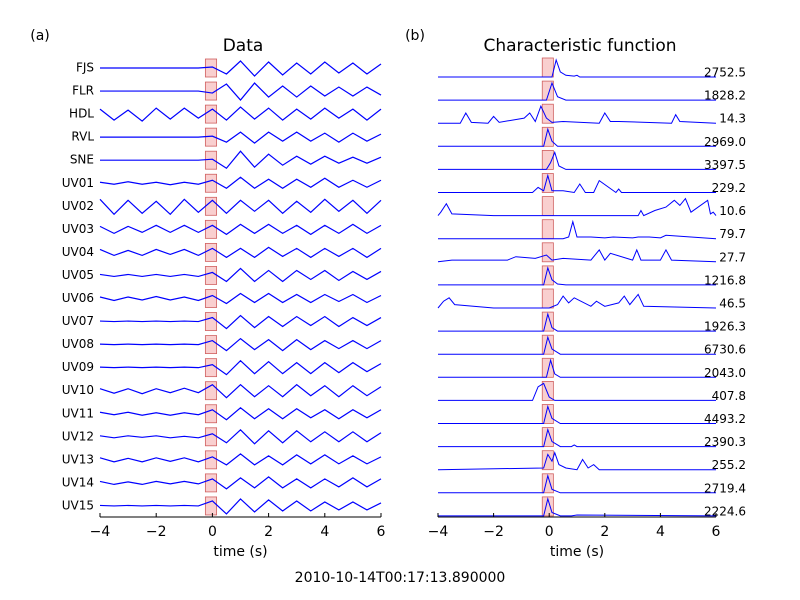 The height and width of the screenshot is (600, 800). What do you see at coordinates (78, 390) in the screenshot?
I see `trace-name: UV10` at bounding box center [78, 390].